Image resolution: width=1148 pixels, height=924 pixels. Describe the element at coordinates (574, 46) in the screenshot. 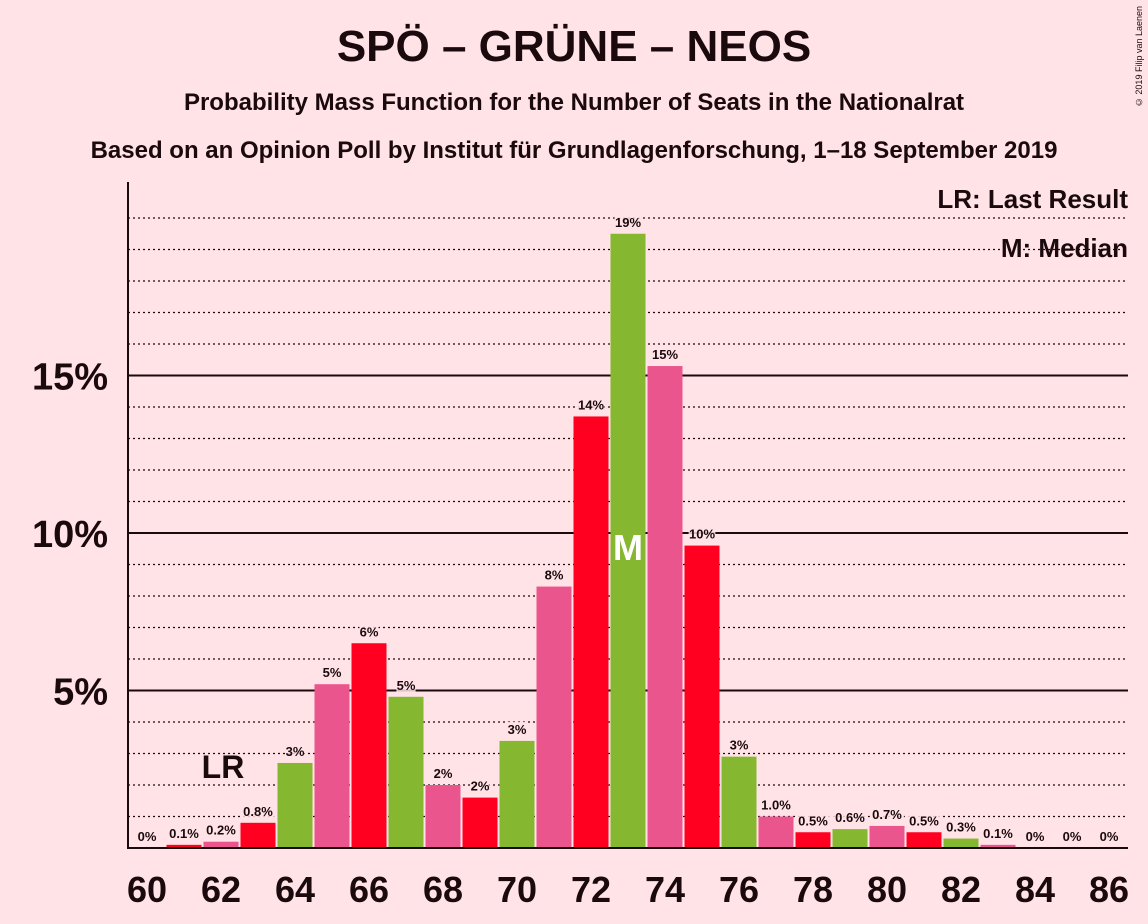

I see `chart-title: SPÖ – GRÜNE – NEOS` at that location.